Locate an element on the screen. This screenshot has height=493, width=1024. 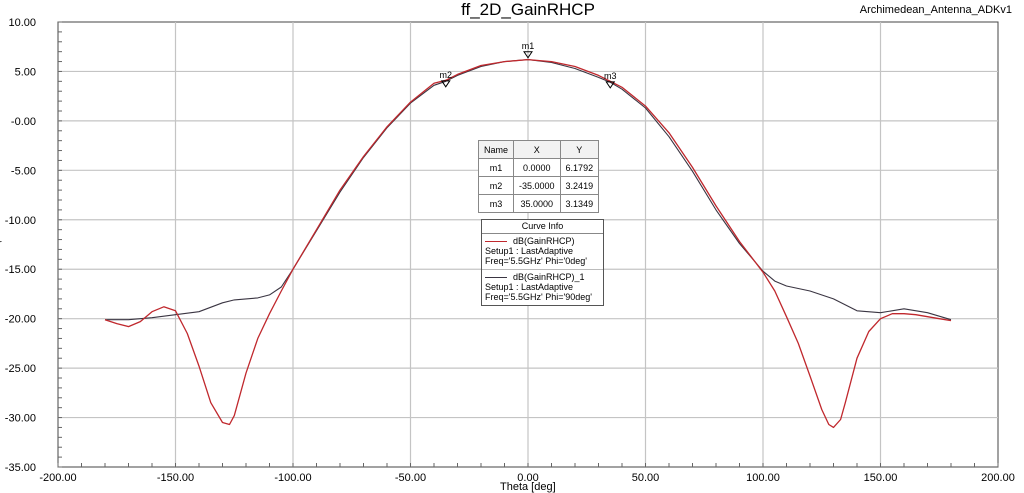
project-name: Archimedean_Antenna_ADKv1 is located at coordinates (935, 10).